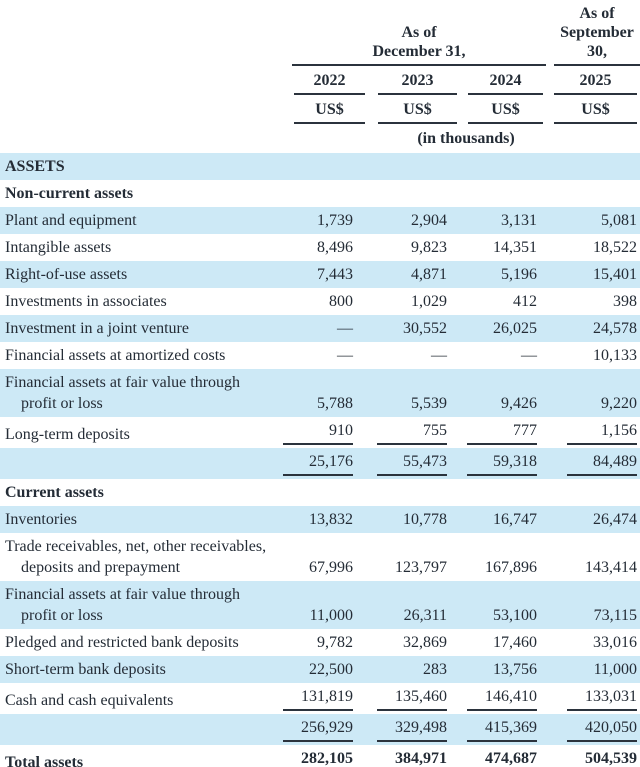 The image size is (640, 767). What do you see at coordinates (404, 757) in the screenshot?
I see `row-value: 384,971` at bounding box center [404, 757].